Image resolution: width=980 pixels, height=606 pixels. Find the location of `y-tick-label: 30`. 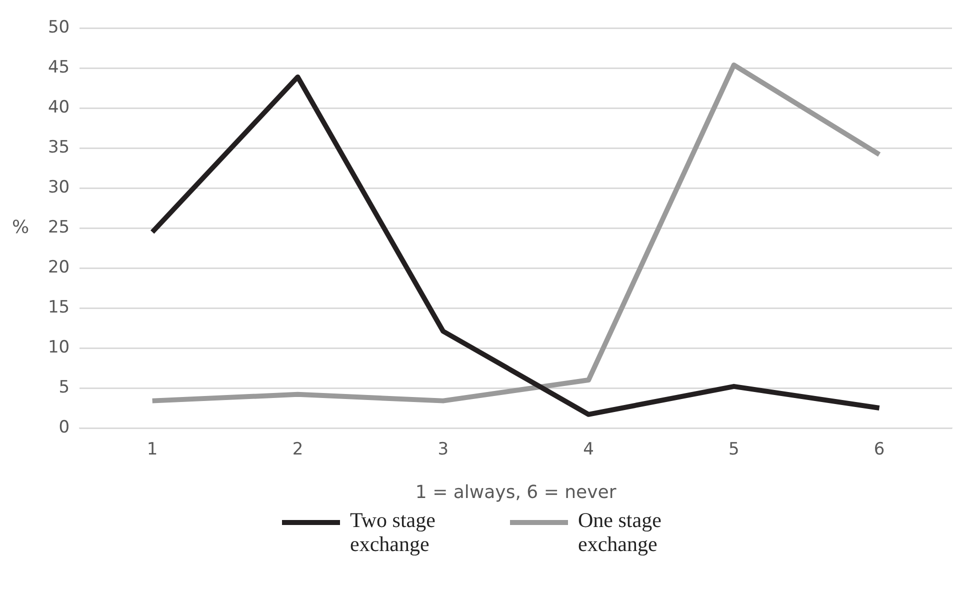

y-tick-label: 30 is located at coordinates (59, 188).